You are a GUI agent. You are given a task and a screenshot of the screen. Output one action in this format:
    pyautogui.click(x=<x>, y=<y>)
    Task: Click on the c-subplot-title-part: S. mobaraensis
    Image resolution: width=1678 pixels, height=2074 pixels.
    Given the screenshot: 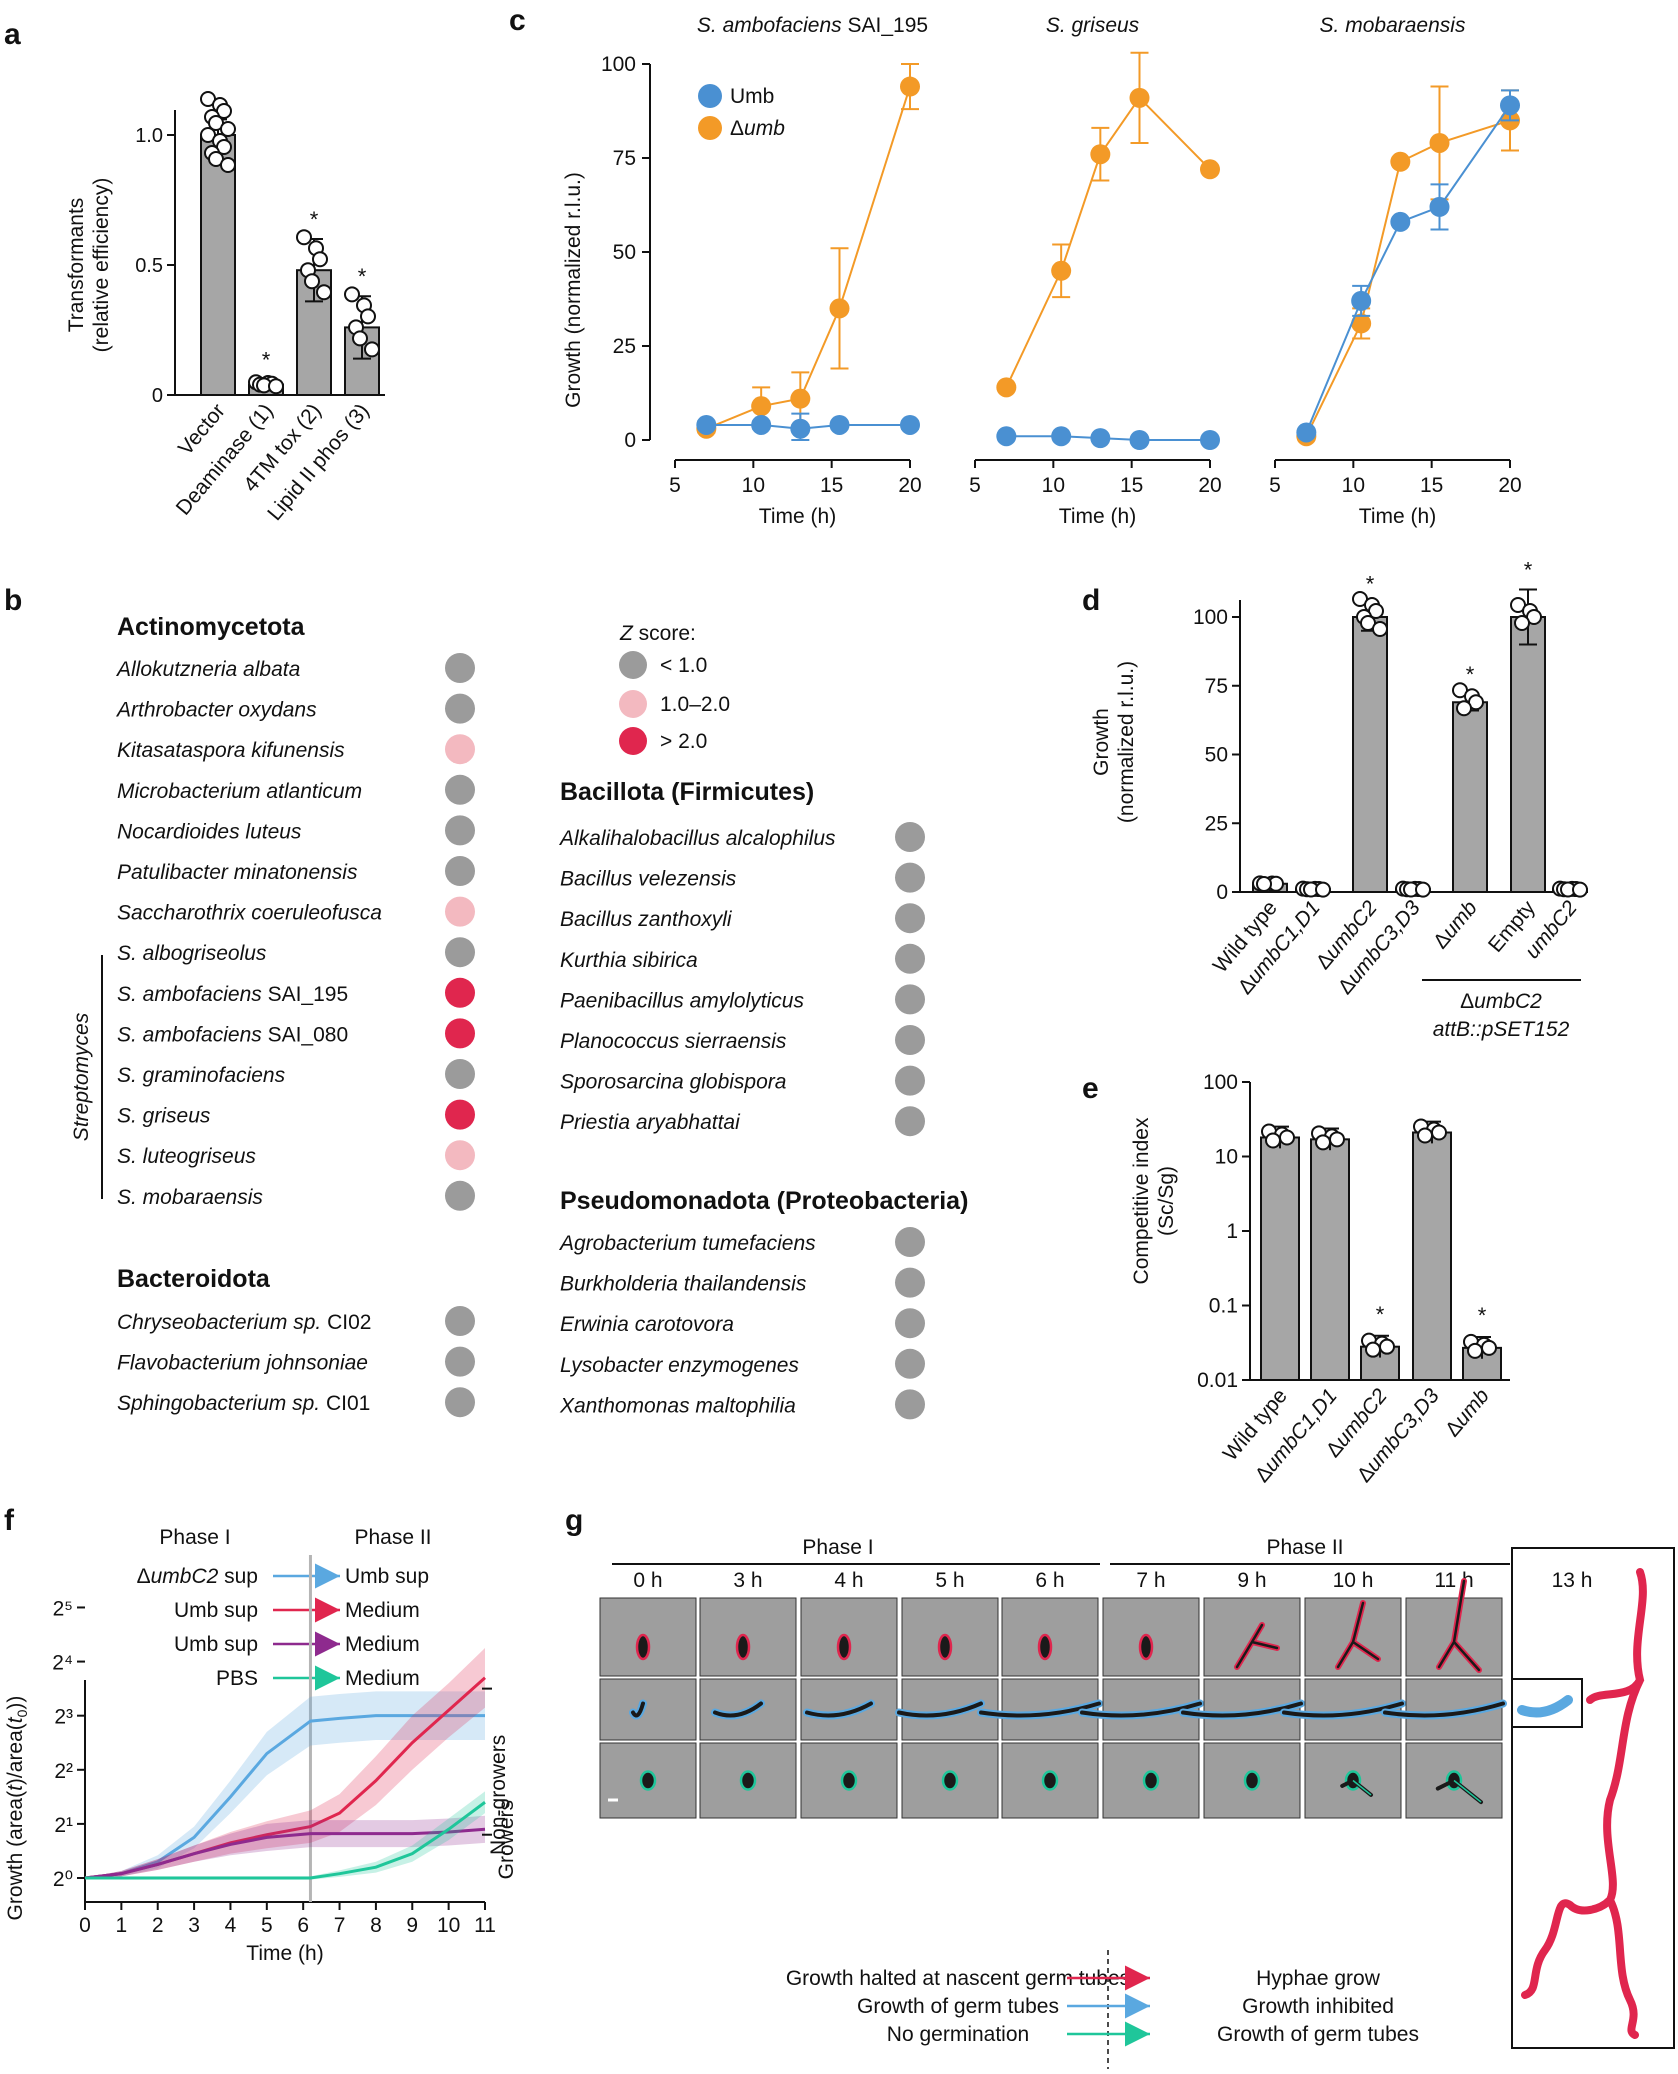 What is the action you would take?
    pyautogui.click(x=1393, y=25)
    